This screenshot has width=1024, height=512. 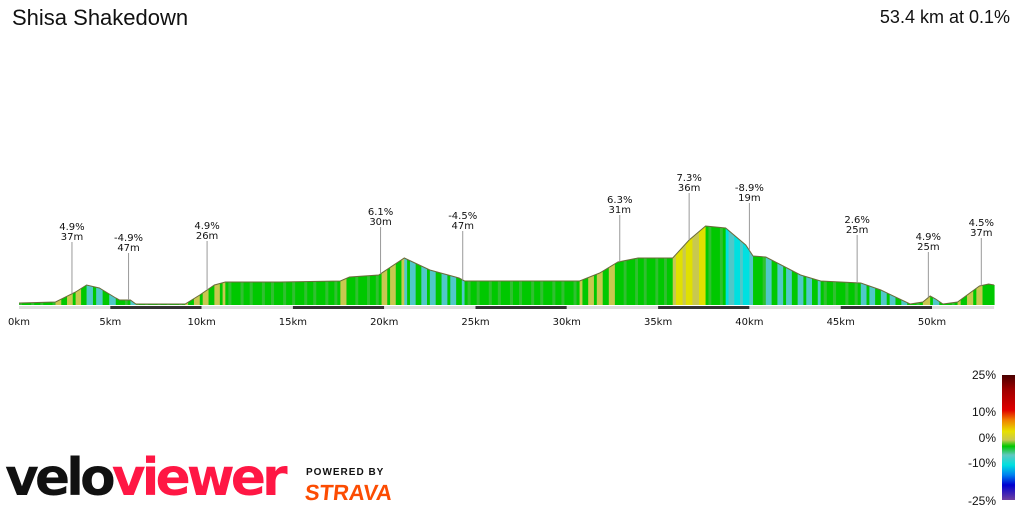 I want to click on climb-annotation: 7.3%36m, so click(x=689, y=206).